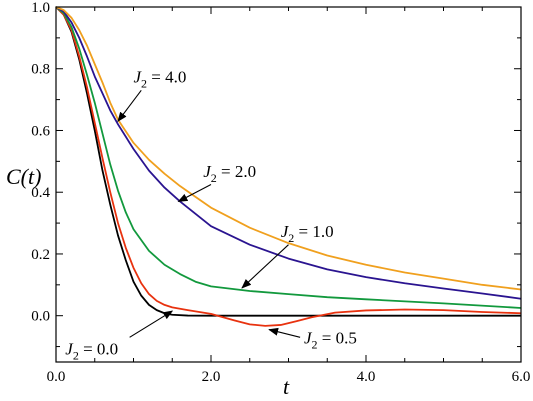  I want to click on annotation-label-2: J2 = 1.0, so click(307, 233).